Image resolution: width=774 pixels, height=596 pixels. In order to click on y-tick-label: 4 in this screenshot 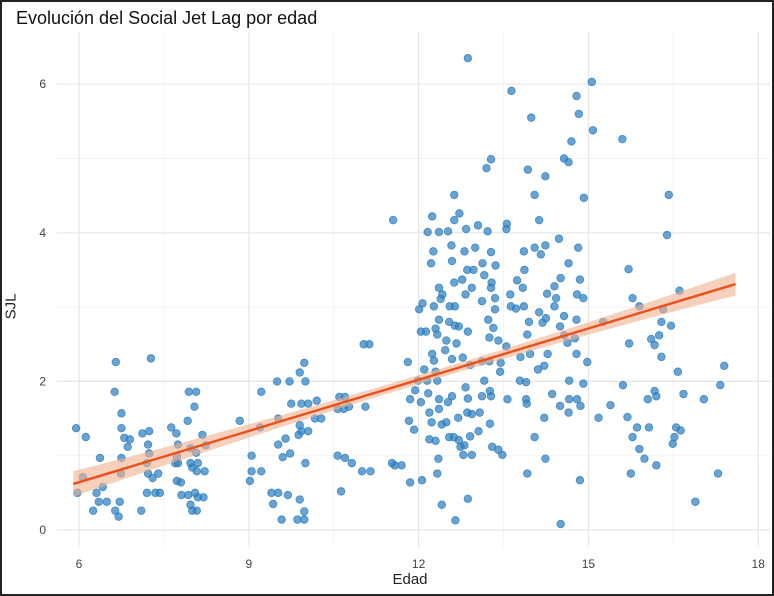, I will do `click(42, 233)`.